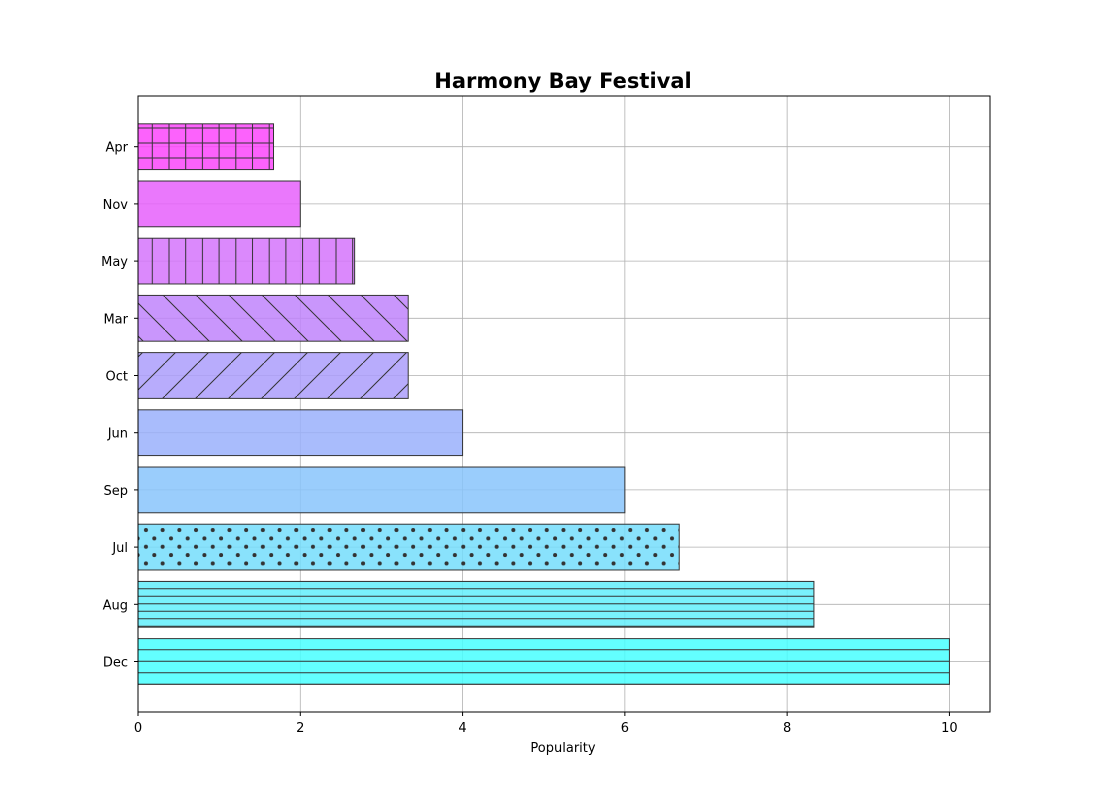 Image resolution: width=1100 pixels, height=800 pixels. I want to click on y-tick-label: Apr, so click(117, 148).